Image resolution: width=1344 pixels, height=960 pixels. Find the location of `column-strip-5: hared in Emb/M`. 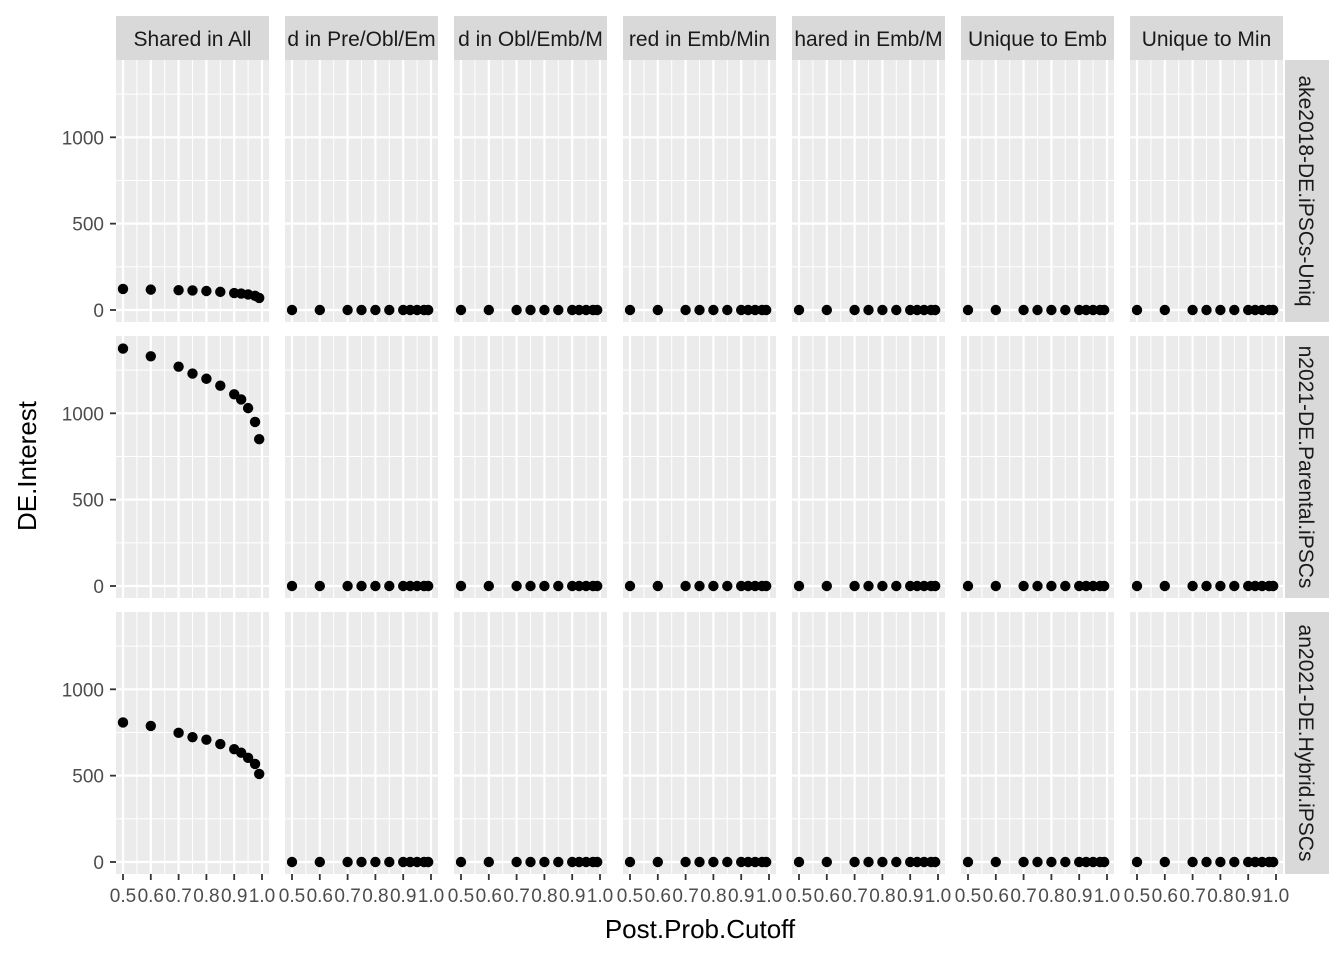

column-strip-5: hared in Emb/M is located at coordinates (868, 38).